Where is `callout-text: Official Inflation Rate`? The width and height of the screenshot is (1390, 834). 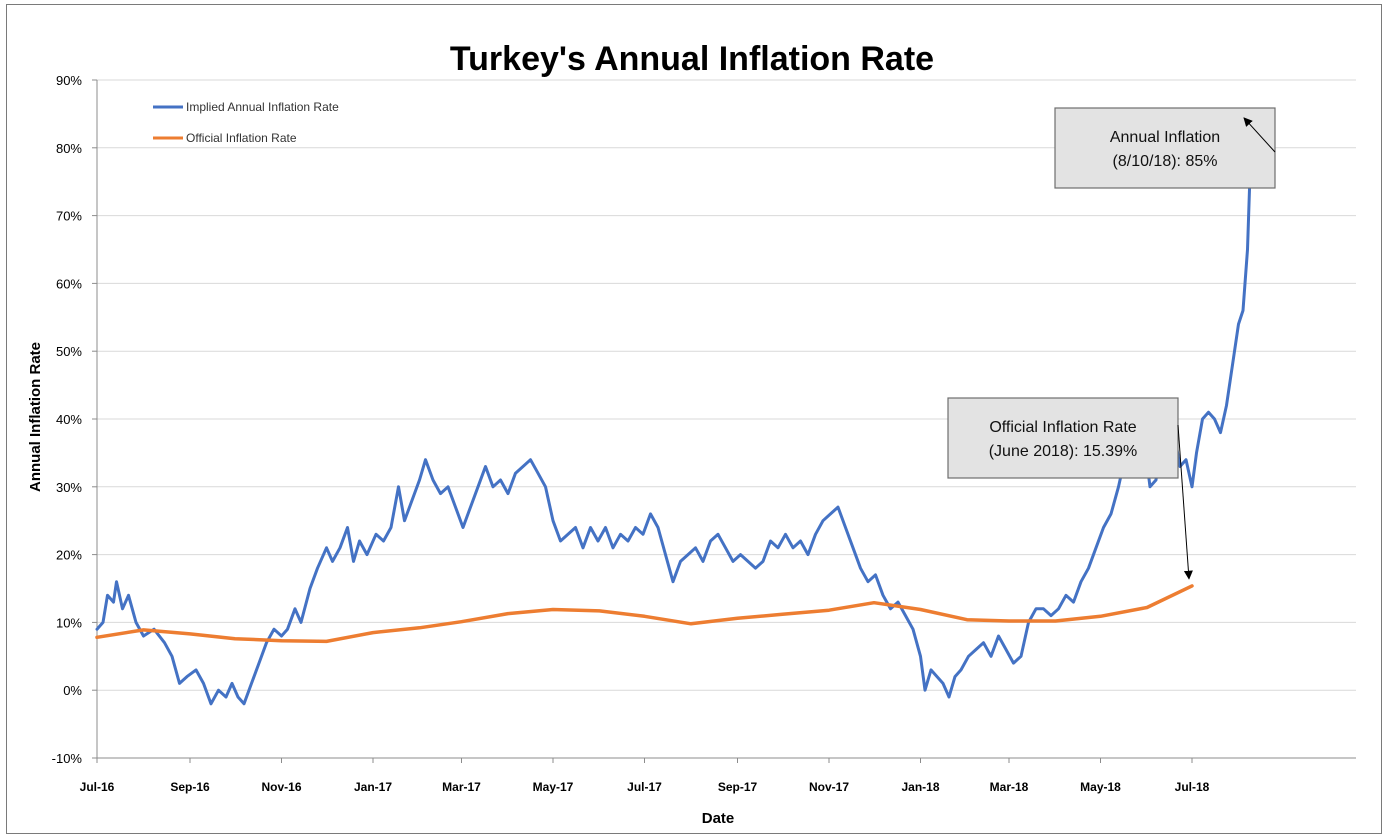 callout-text: Official Inflation Rate is located at coordinates (1062, 427).